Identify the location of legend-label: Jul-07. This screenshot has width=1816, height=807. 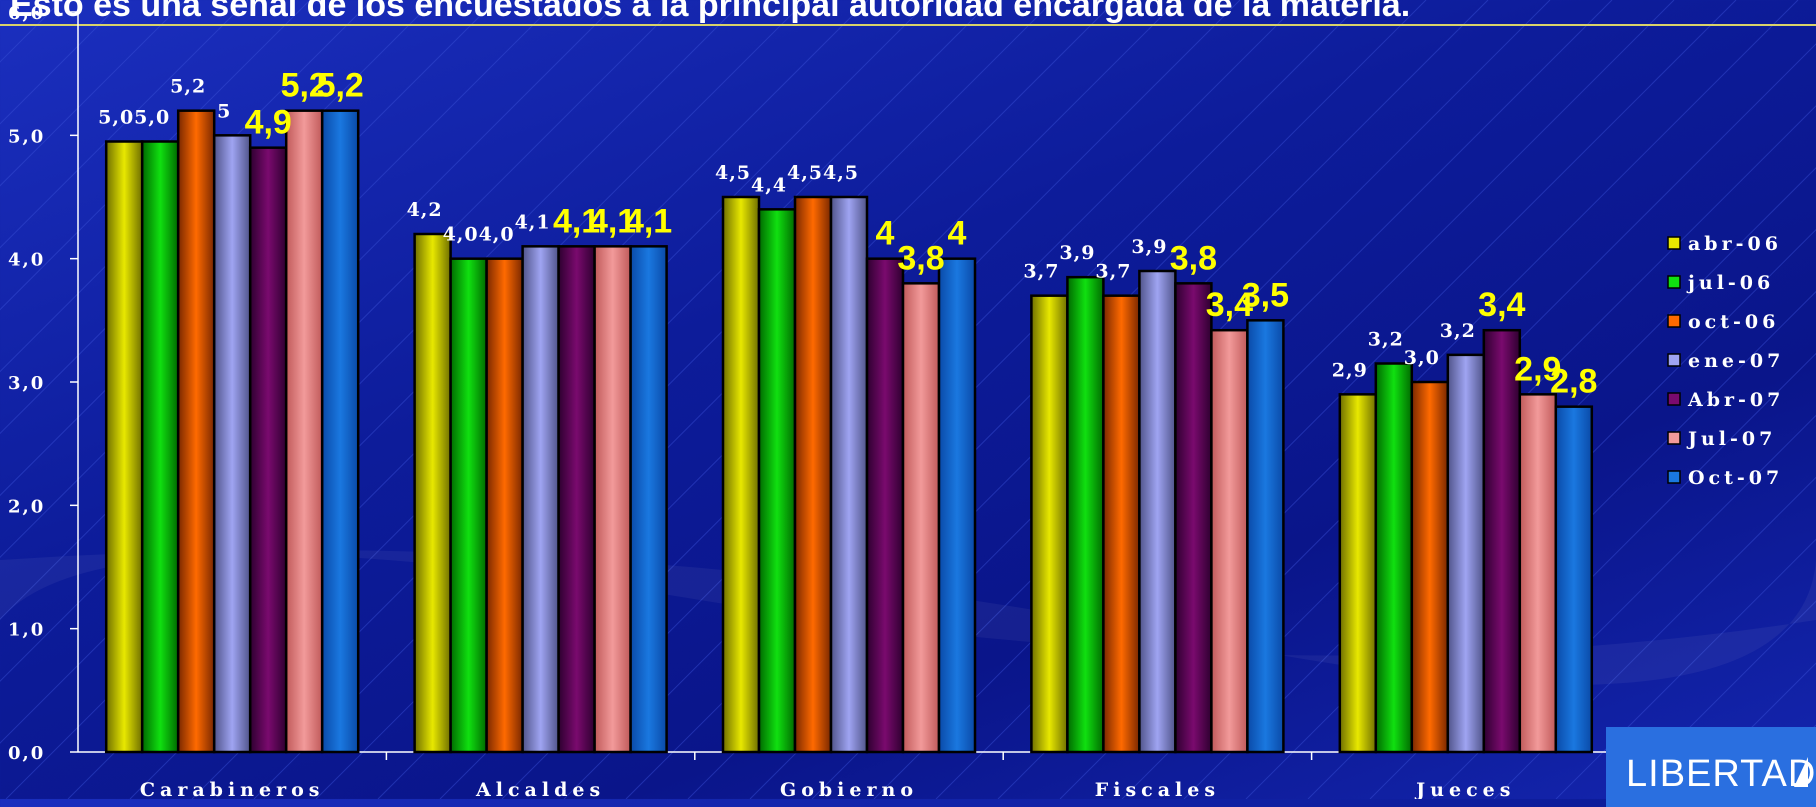
(1731, 439).